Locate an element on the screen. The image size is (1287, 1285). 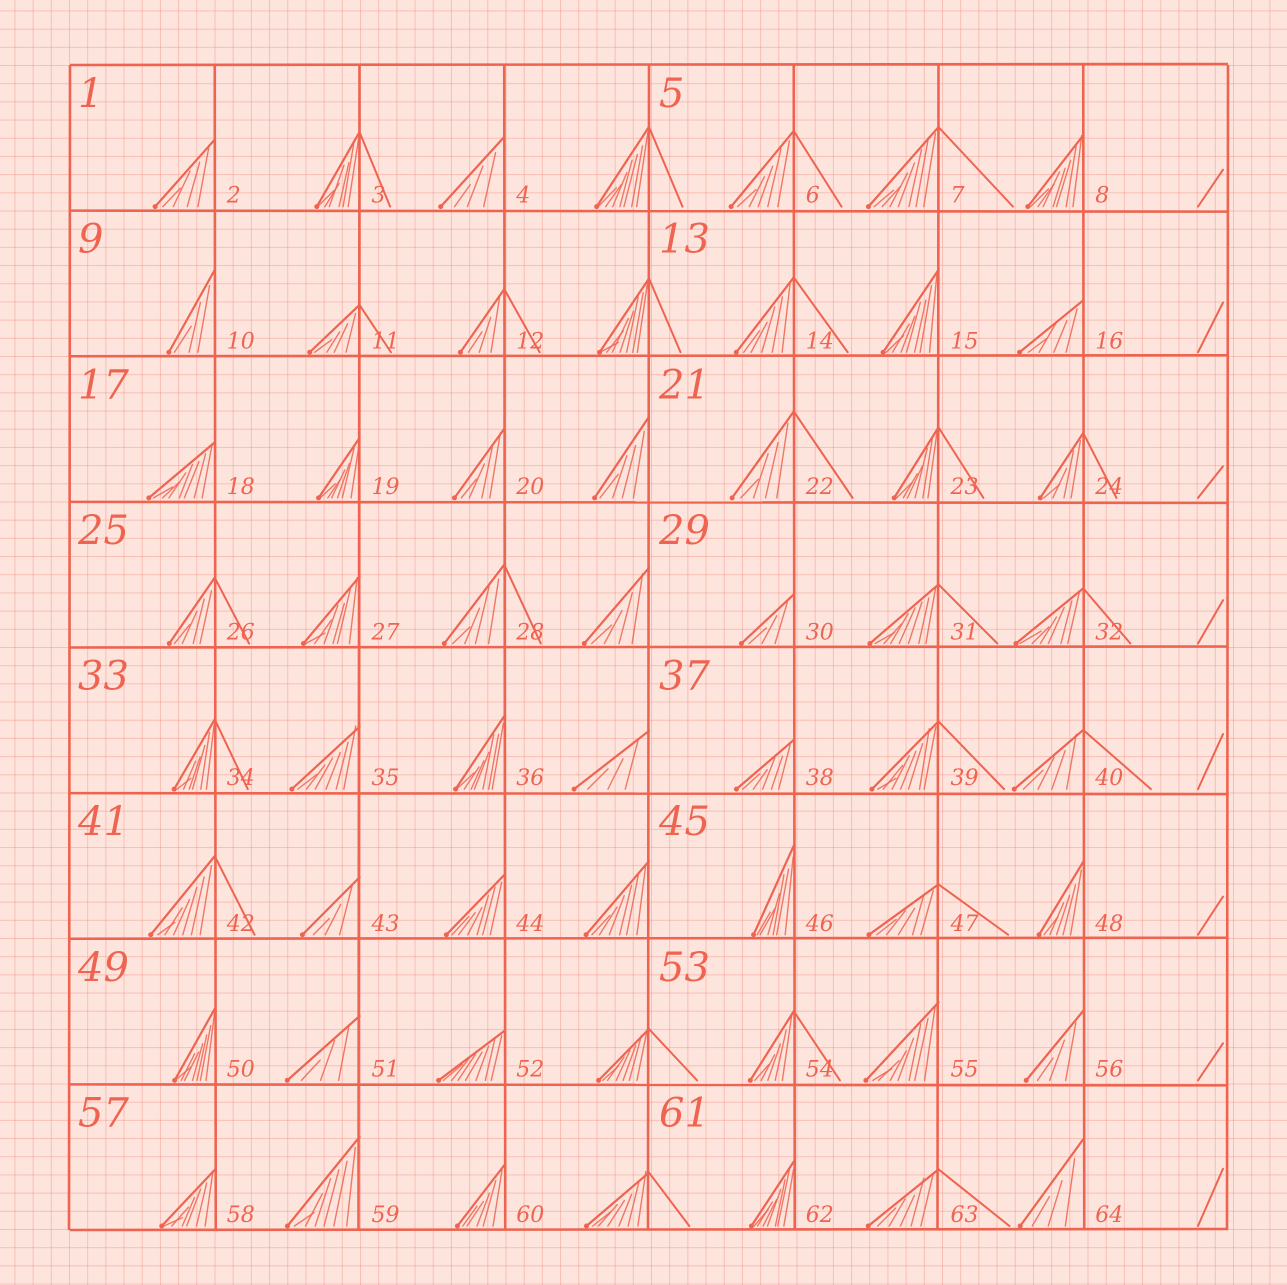
mid-label: 5 is located at coordinates (671, 94).